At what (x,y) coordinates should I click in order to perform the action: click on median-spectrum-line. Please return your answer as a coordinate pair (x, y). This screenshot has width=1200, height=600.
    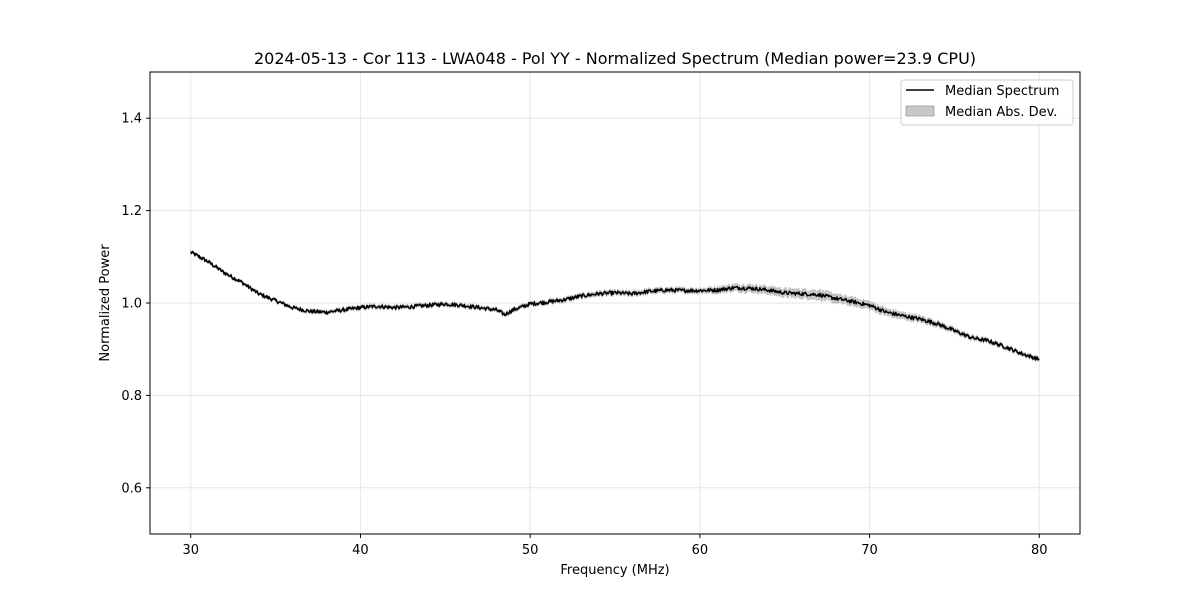
    Looking at the image, I should click on (615, 305).